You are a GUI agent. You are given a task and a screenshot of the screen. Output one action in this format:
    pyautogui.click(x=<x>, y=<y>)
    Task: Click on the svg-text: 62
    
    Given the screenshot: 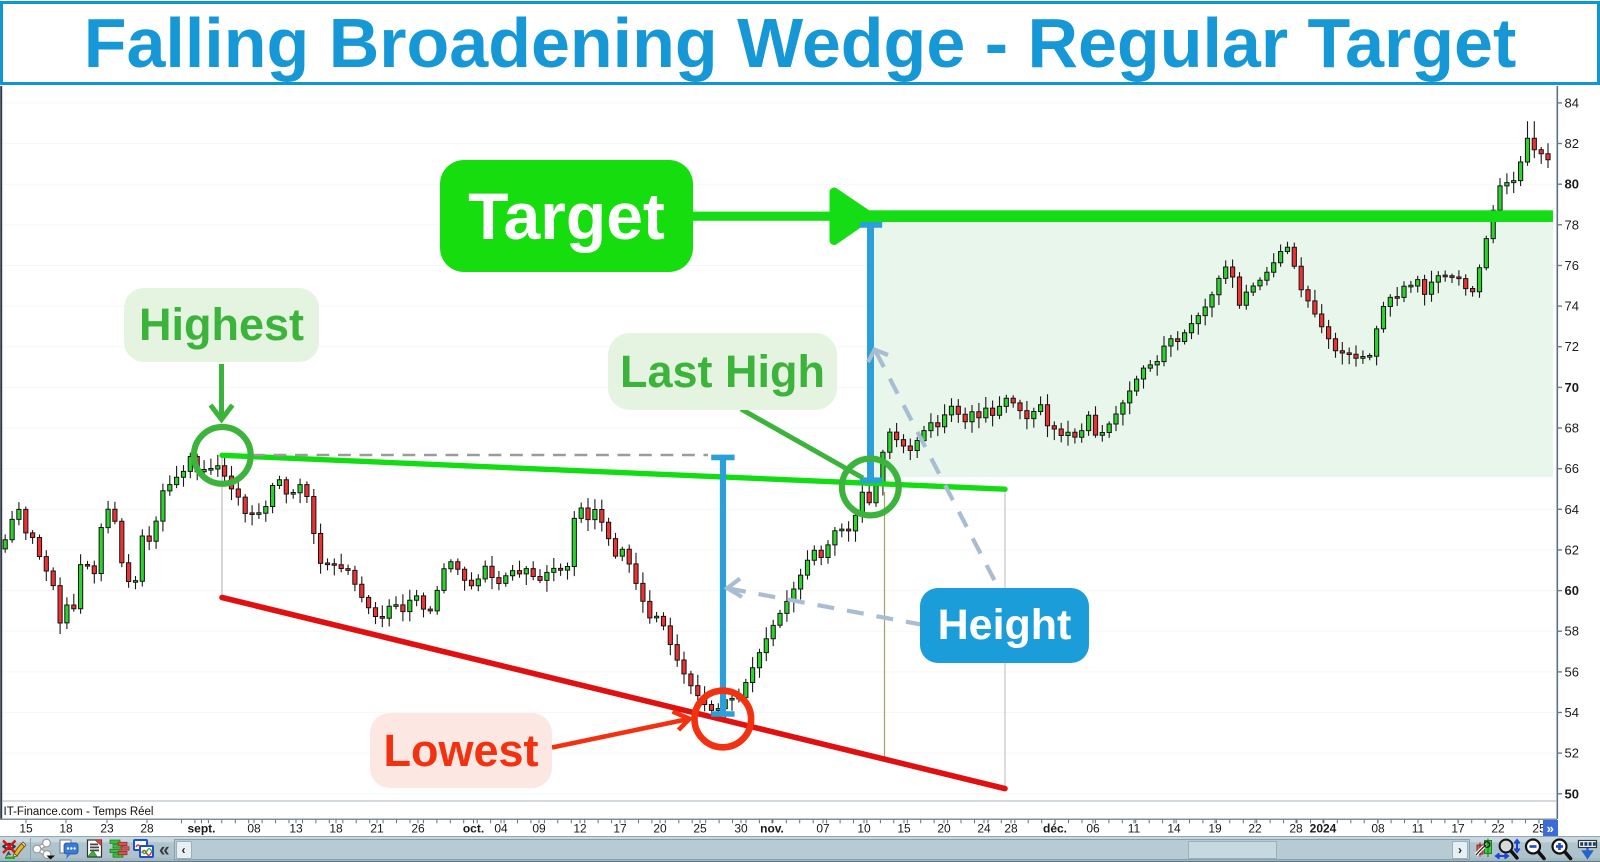 What is the action you would take?
    pyautogui.click(x=1572, y=549)
    